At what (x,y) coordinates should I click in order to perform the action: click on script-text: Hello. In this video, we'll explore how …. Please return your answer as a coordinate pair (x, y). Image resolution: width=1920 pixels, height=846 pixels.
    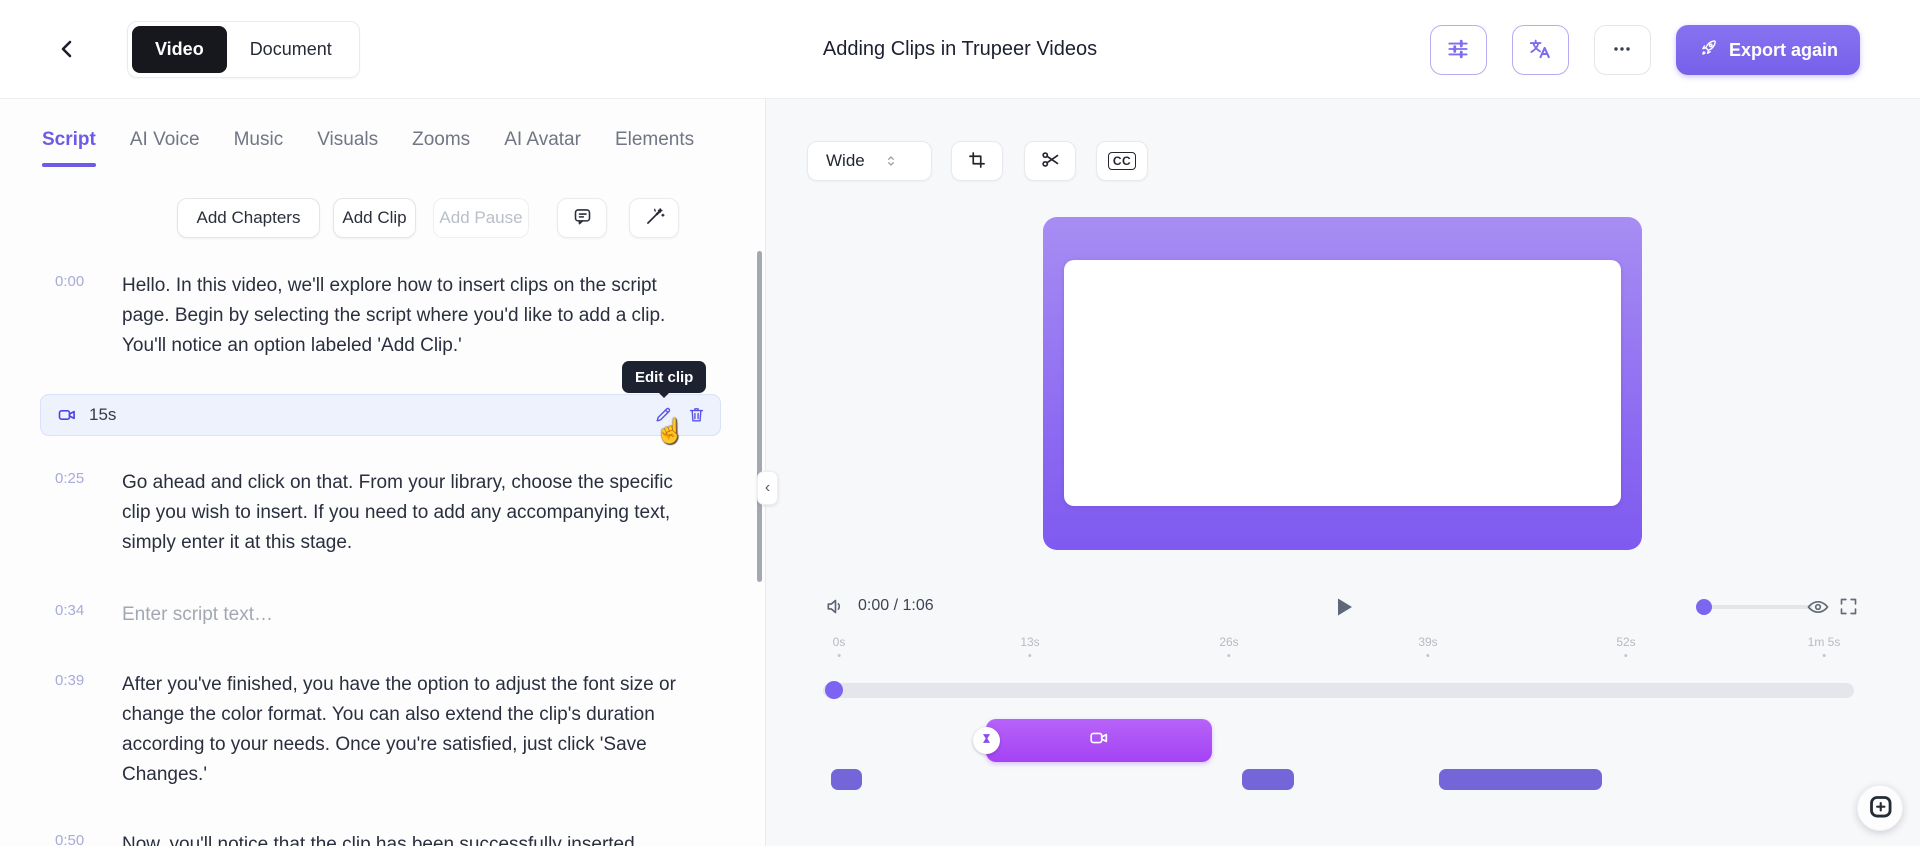
    Looking at the image, I should click on (394, 315).